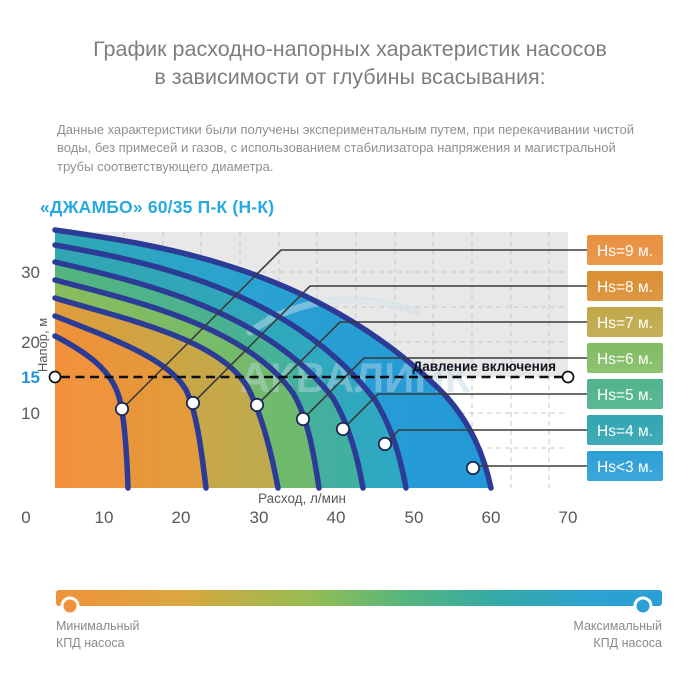  Describe the element at coordinates (122, 409) in the screenshot. I see `rated-point-hs9` at that location.